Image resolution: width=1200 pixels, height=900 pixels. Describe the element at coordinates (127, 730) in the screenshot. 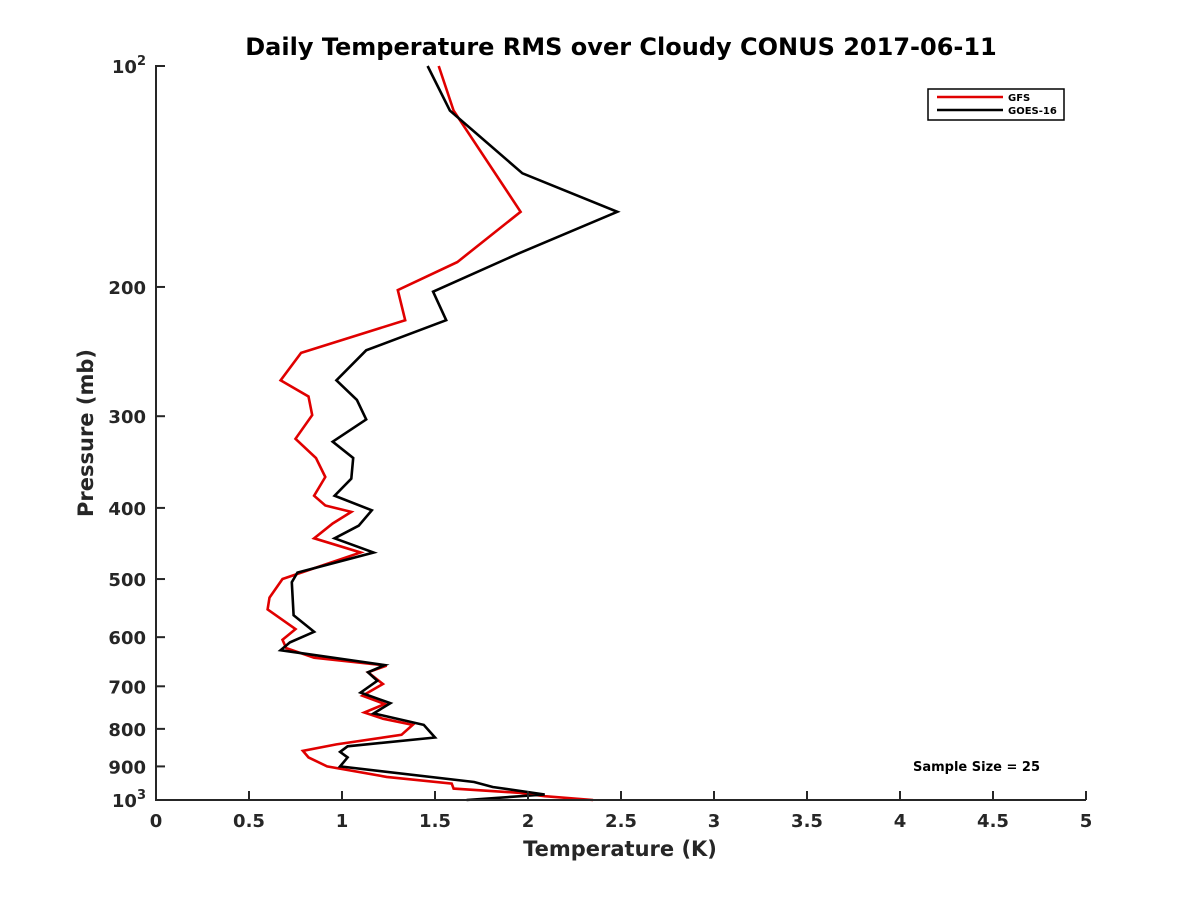

I see `y-tick-label: 800` at that location.